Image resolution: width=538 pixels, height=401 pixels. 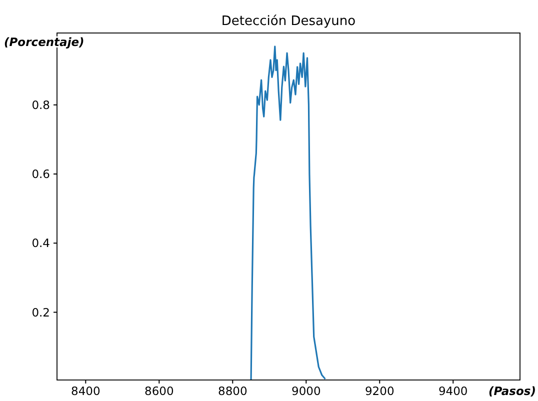 I want to click on x-tick-label: 9400, so click(x=453, y=391).